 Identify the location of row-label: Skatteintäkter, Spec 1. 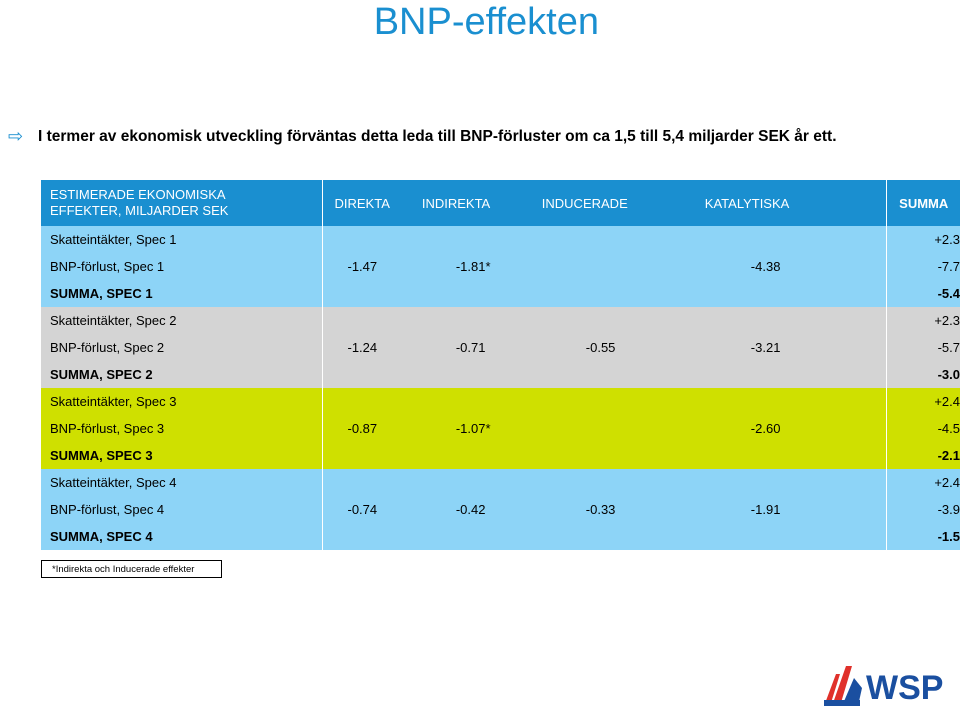
(182, 239).